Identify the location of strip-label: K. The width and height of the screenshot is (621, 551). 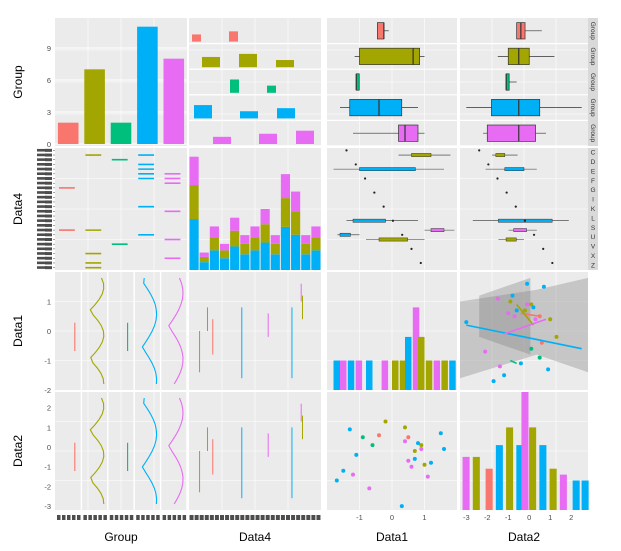
(593, 209).